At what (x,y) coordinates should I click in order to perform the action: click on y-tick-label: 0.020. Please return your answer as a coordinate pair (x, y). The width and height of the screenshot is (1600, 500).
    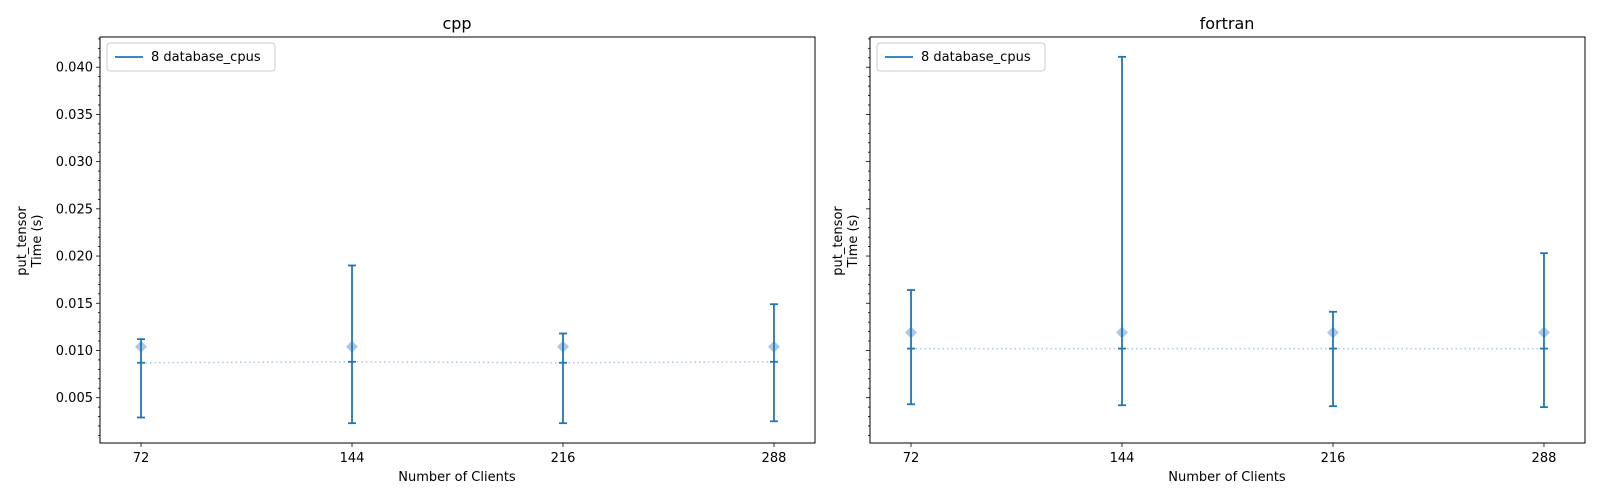
    Looking at the image, I should click on (74, 257).